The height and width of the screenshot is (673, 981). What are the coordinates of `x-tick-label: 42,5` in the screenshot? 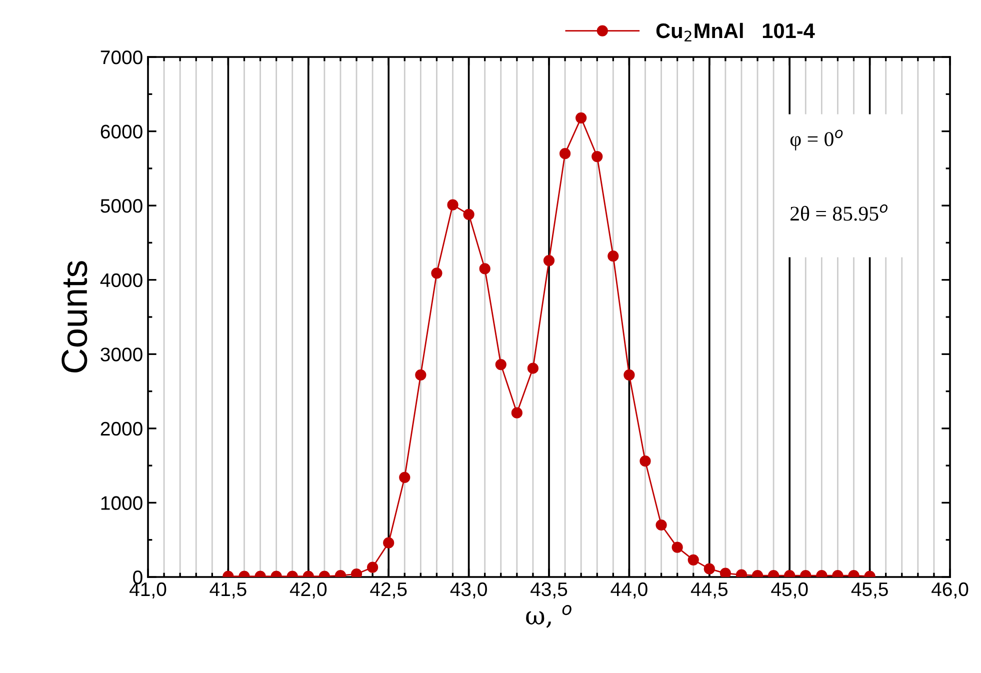 It's located at (388, 590).